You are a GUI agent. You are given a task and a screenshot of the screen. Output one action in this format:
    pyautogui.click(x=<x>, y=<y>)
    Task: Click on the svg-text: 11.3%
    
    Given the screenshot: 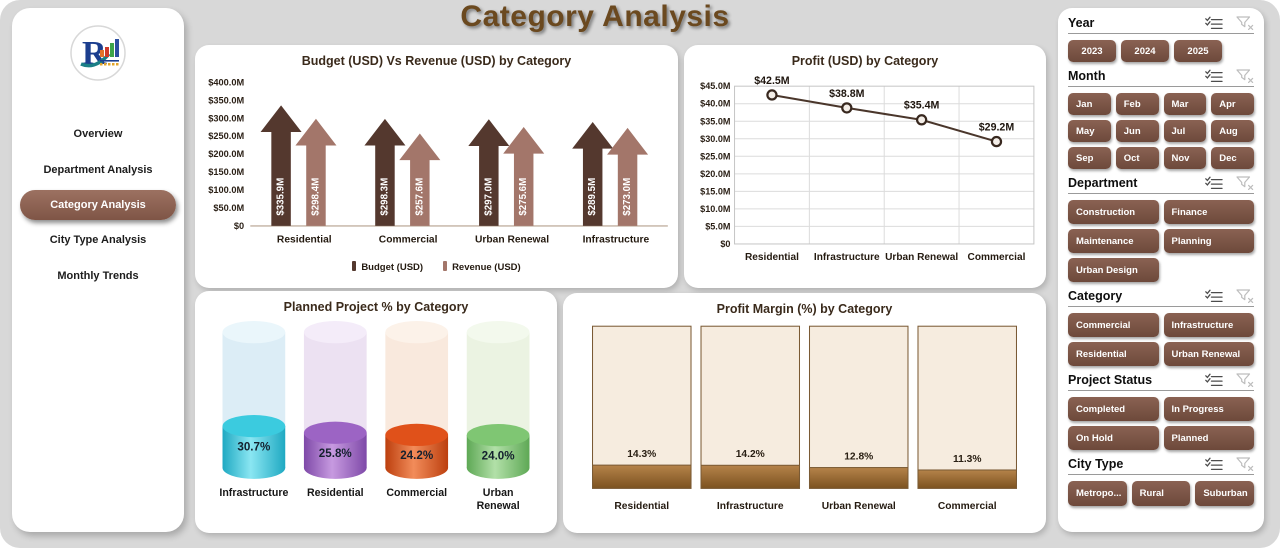 What is the action you would take?
    pyautogui.click(x=967, y=459)
    